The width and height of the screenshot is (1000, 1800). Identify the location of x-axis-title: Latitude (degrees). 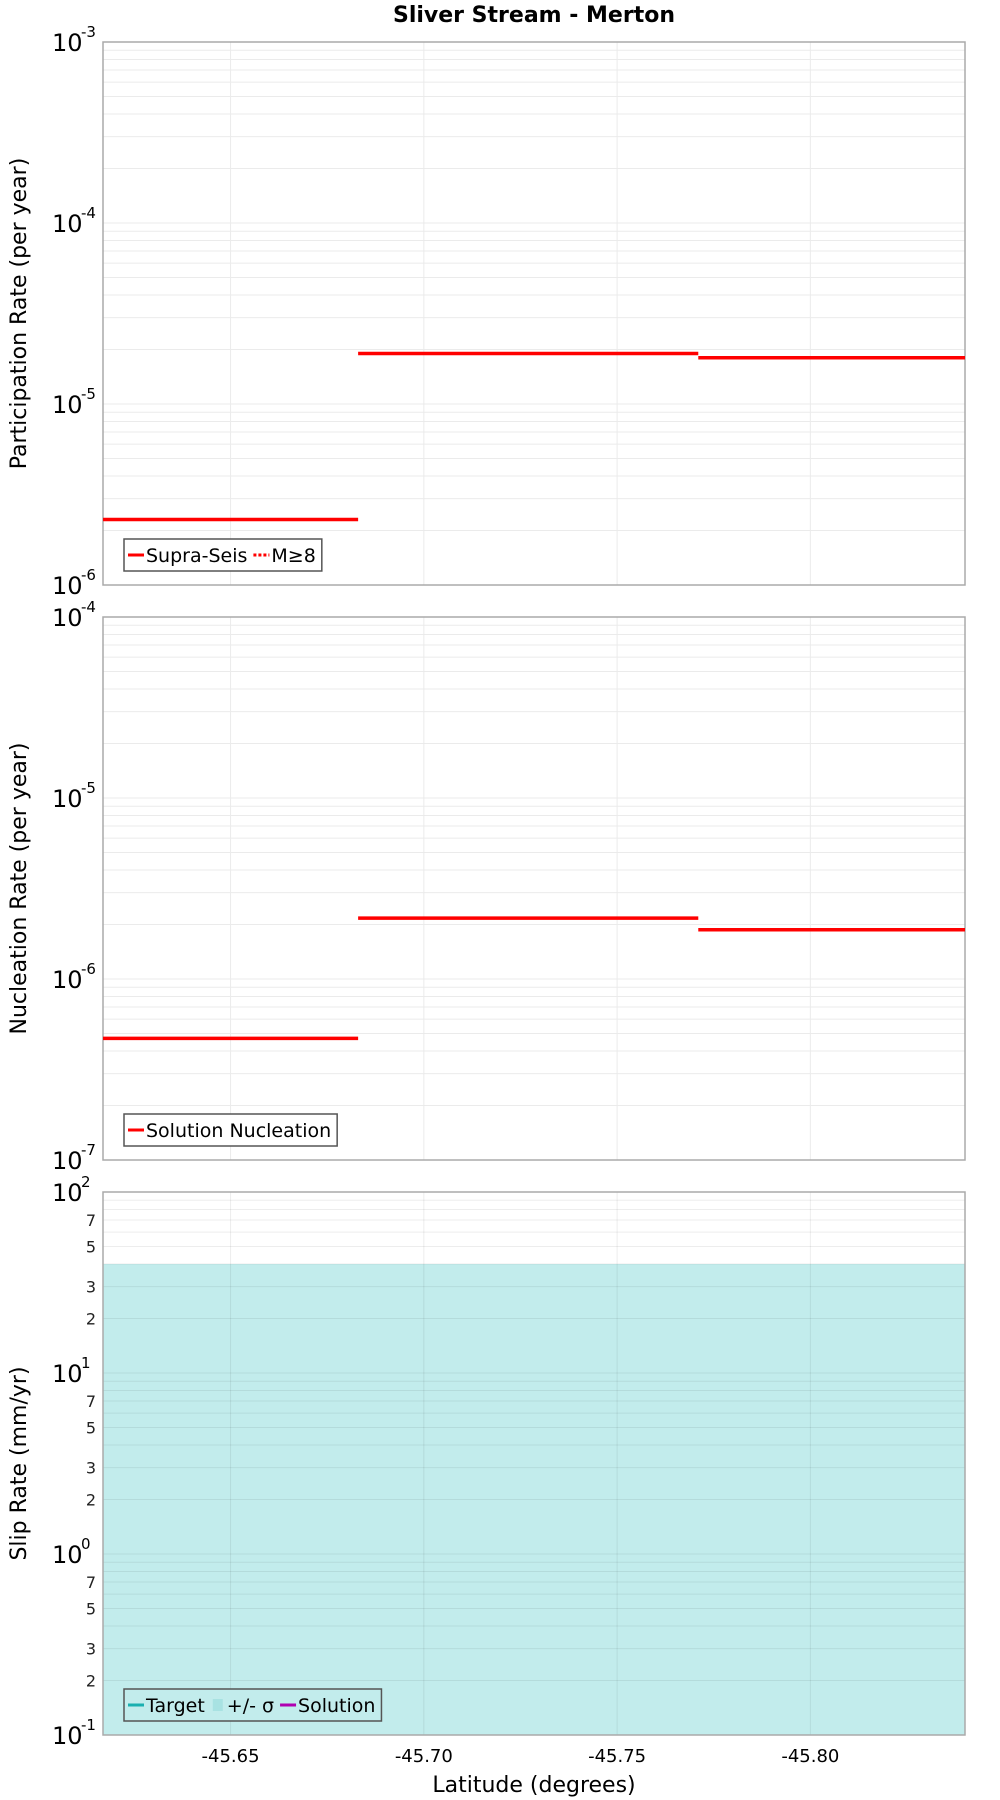
(533, 1785).